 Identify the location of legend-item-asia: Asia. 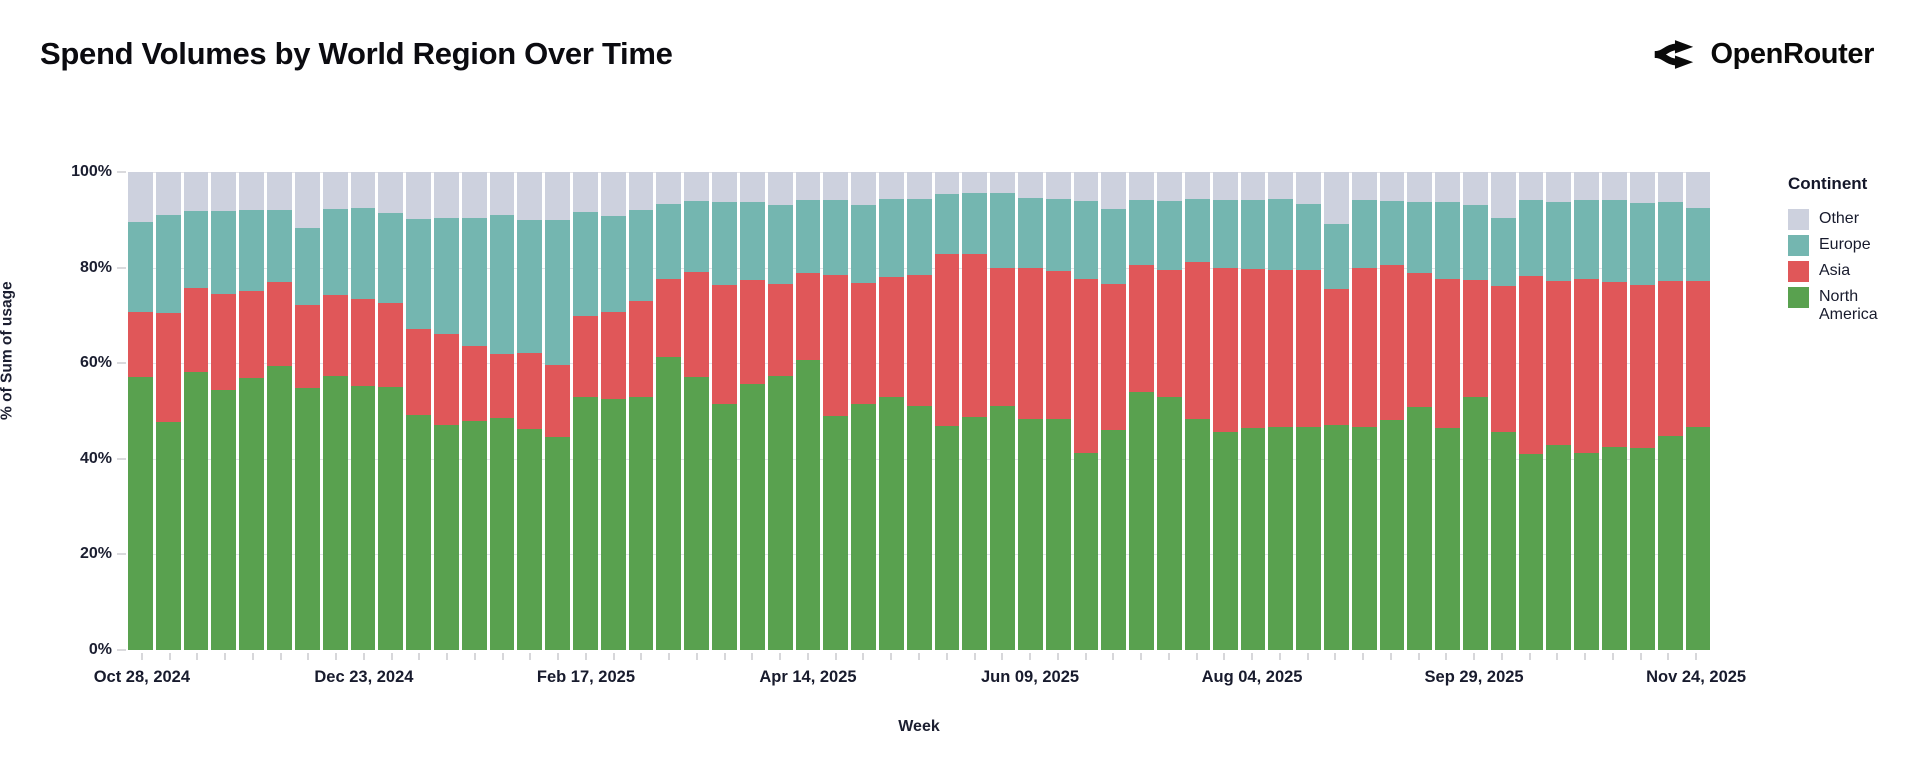
(1850, 271).